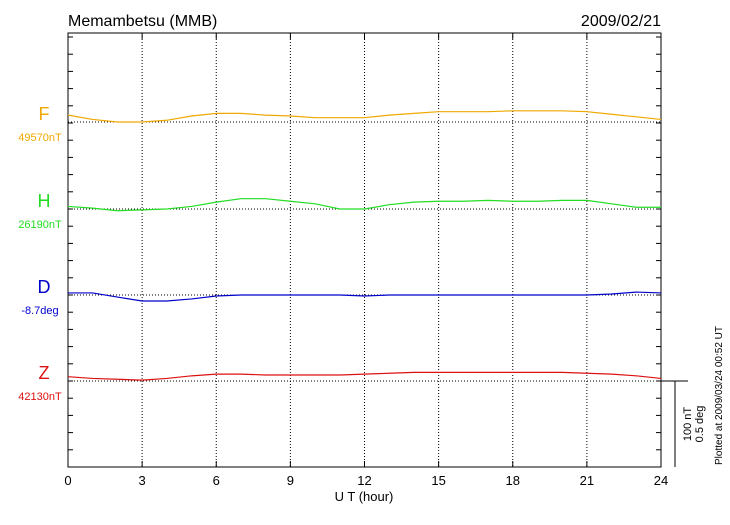  Describe the element at coordinates (40, 138) in the screenshot. I see `baseline-label: 49570nT` at that location.